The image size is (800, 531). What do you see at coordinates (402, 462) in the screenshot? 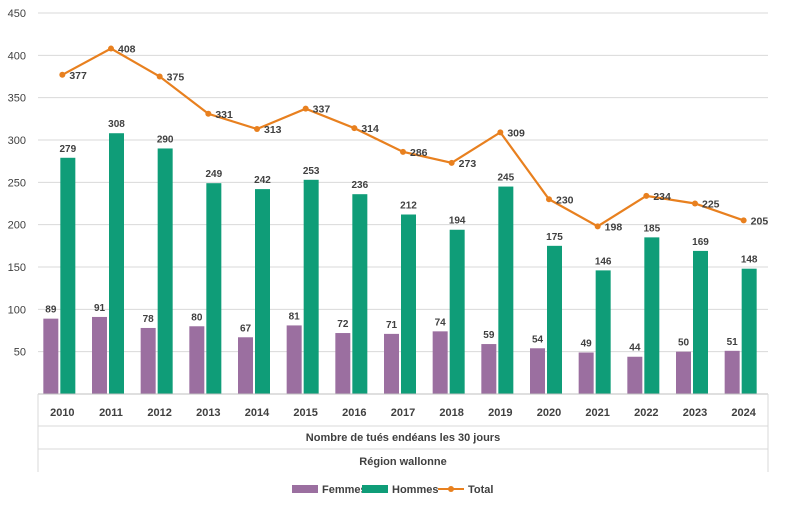
I see `x-axis-subtitle: Région wallonne` at bounding box center [402, 462].